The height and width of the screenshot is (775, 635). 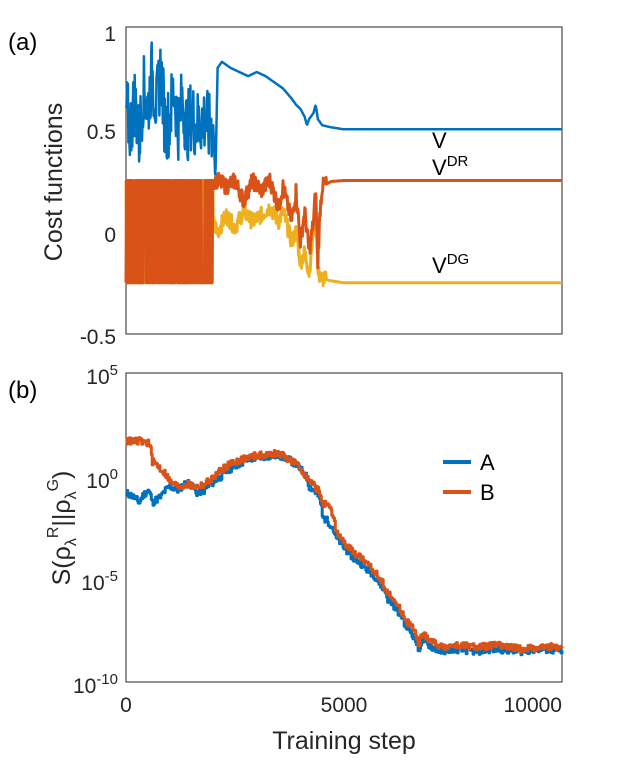 I want to click on annotation-V: V, so click(x=439, y=140).